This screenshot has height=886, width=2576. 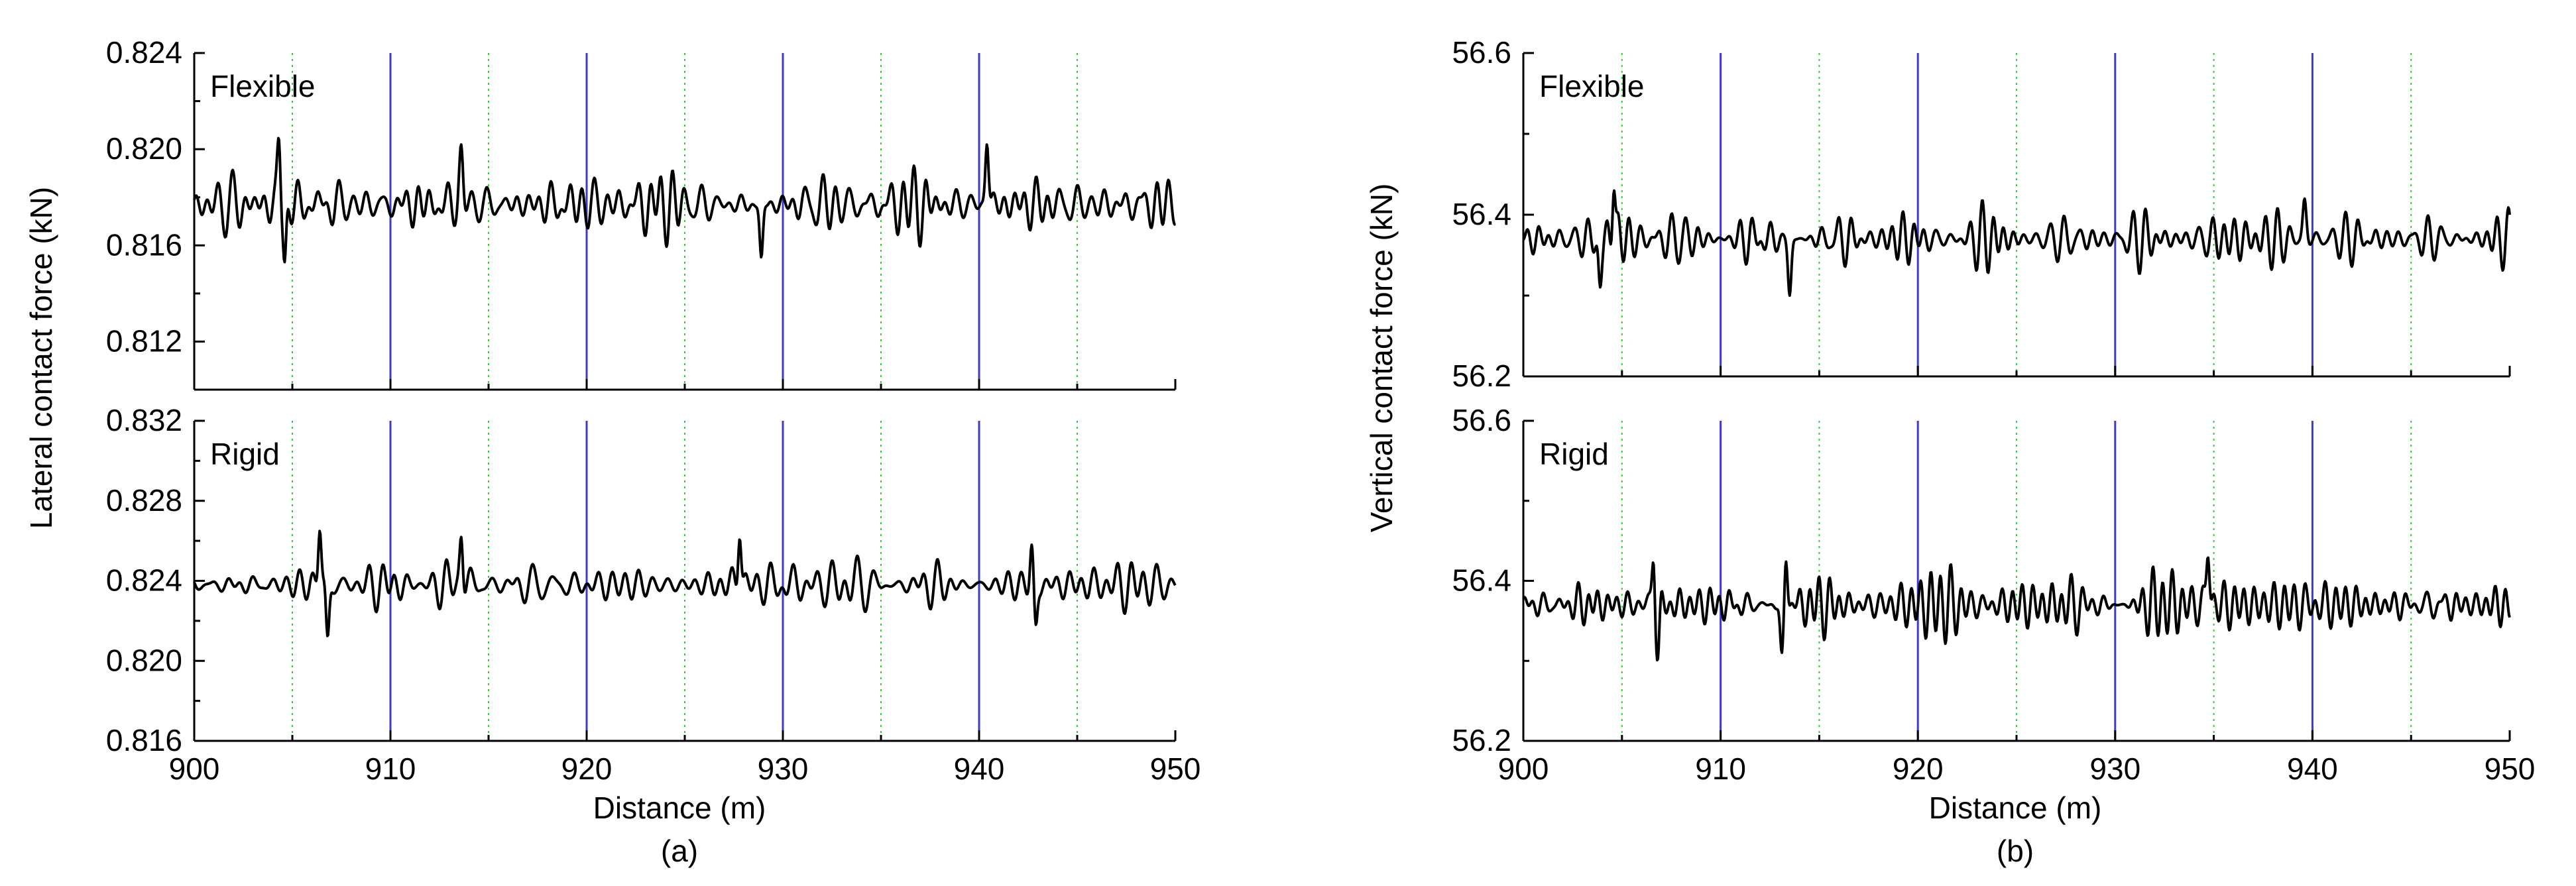 What do you see at coordinates (144, 501) in the screenshot?
I see `y-tick-label: 0.828` at bounding box center [144, 501].